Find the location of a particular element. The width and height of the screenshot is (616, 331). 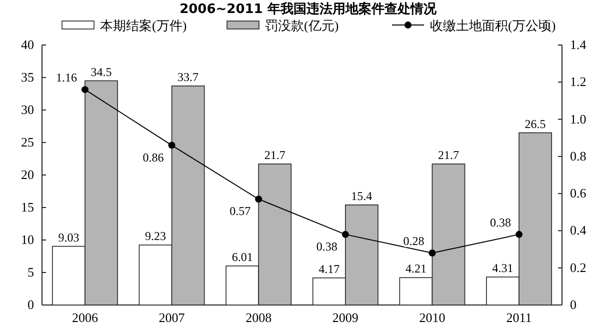

y2-tick-label: 1.2 is located at coordinates (578, 82).